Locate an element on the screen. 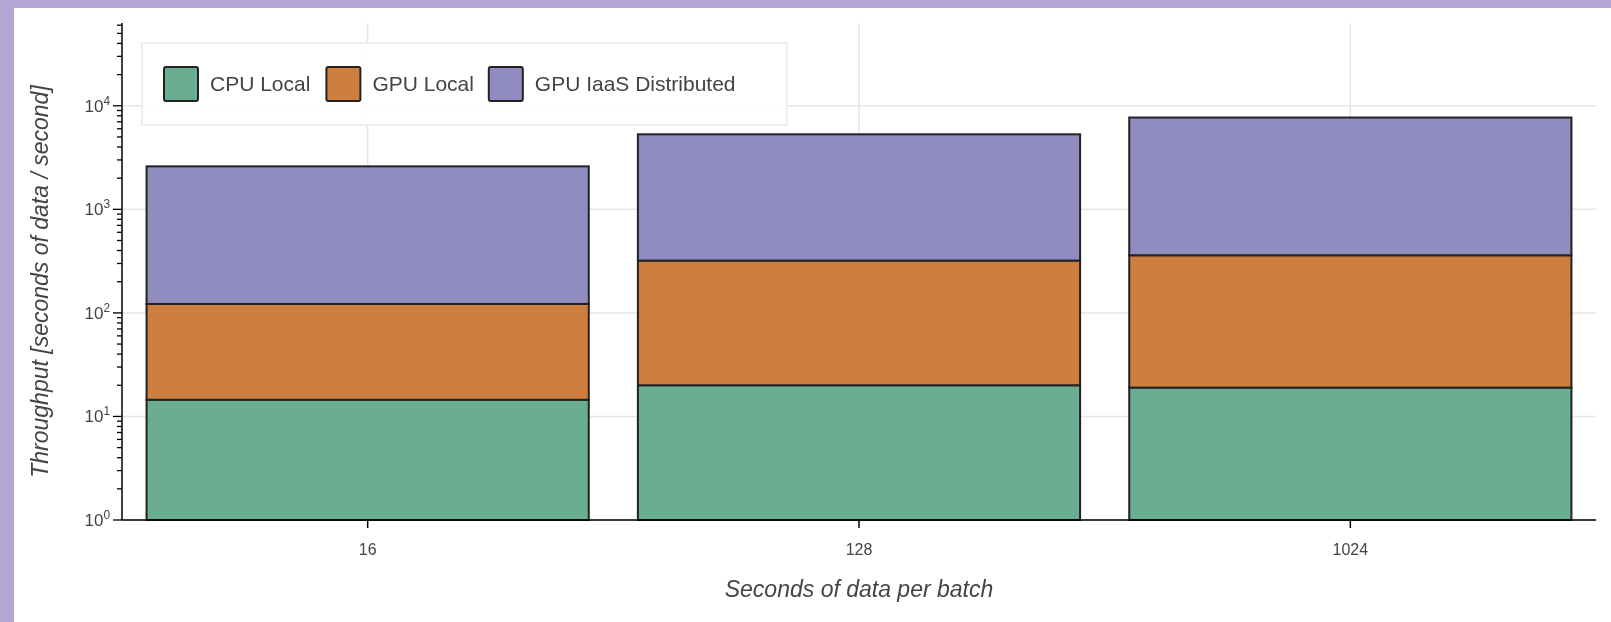  x-tick-label: 128 is located at coordinates (859, 549).